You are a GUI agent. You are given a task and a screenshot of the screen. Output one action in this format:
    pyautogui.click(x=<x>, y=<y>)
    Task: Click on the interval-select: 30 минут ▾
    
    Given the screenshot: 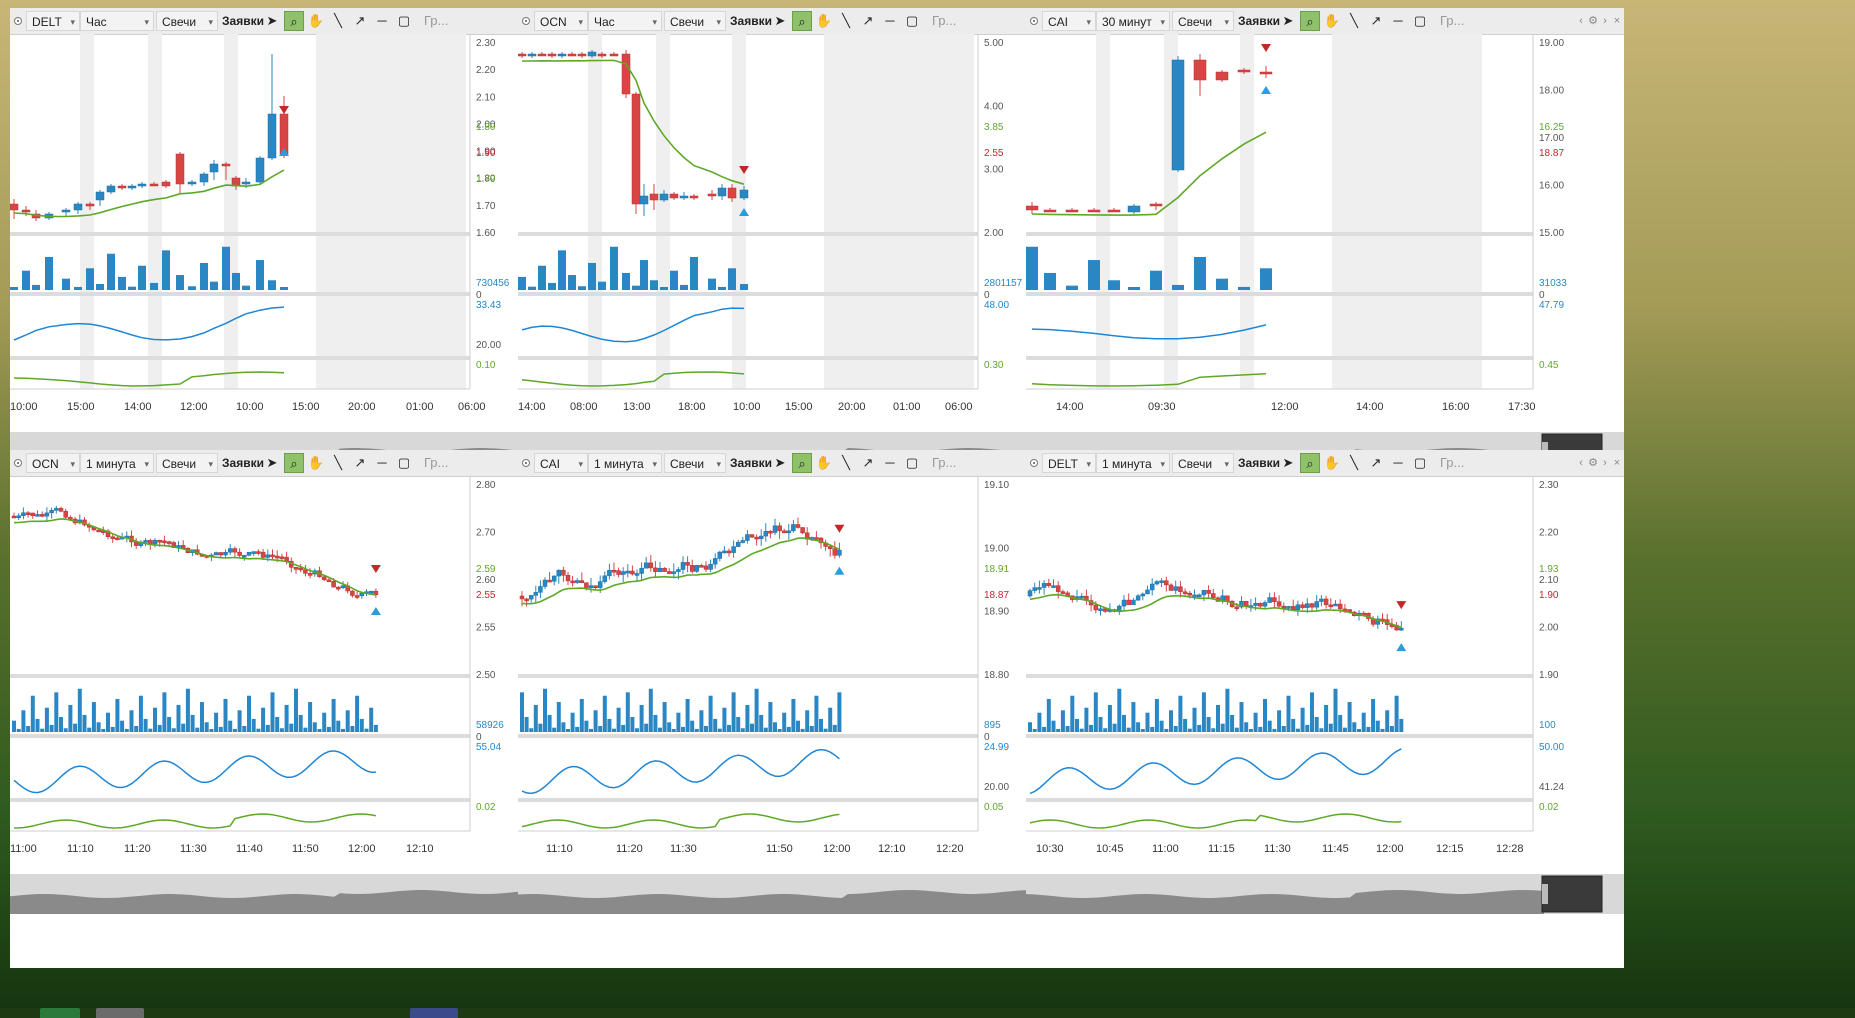 What is the action you would take?
    pyautogui.click(x=1133, y=21)
    